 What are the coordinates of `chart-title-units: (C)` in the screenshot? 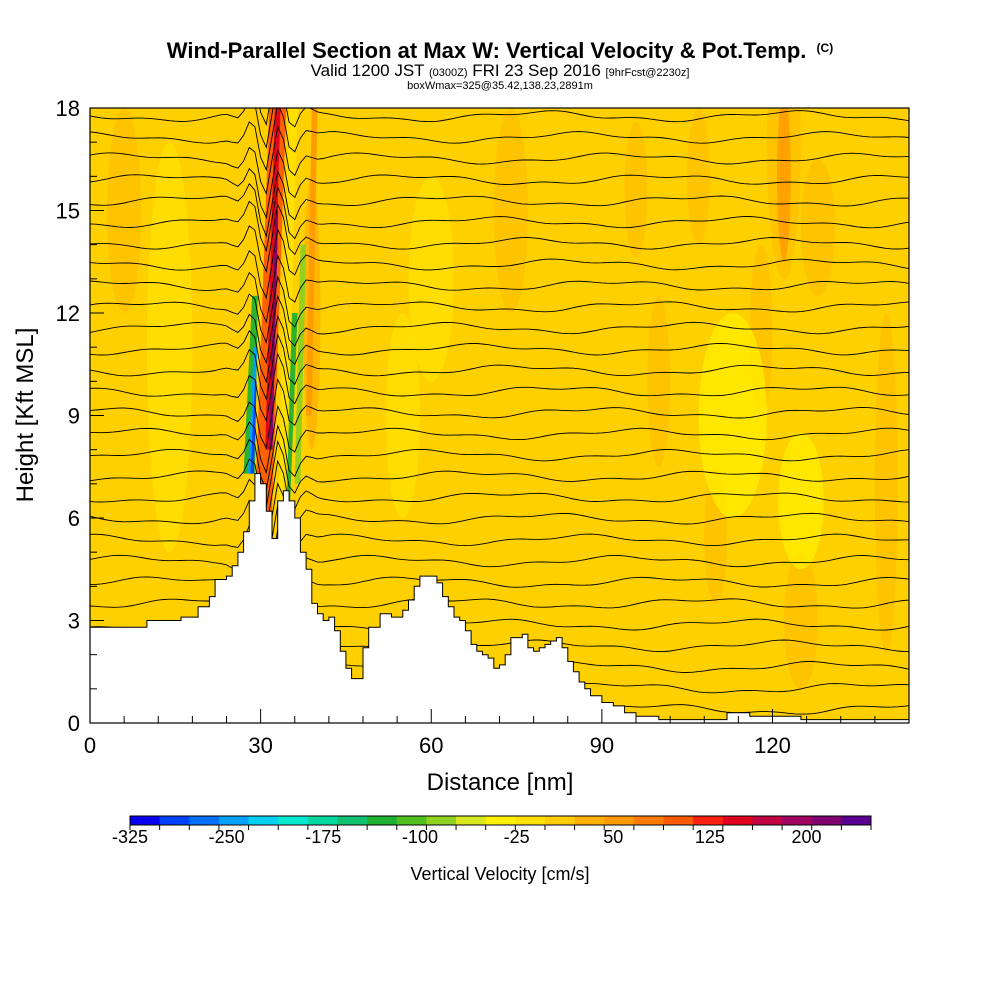 It's located at (825, 48).